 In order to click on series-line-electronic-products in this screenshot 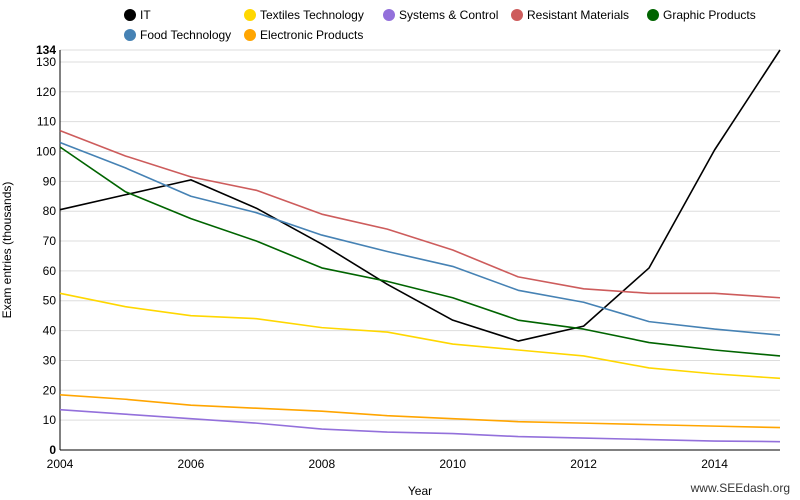, I will do `click(420, 411)`.